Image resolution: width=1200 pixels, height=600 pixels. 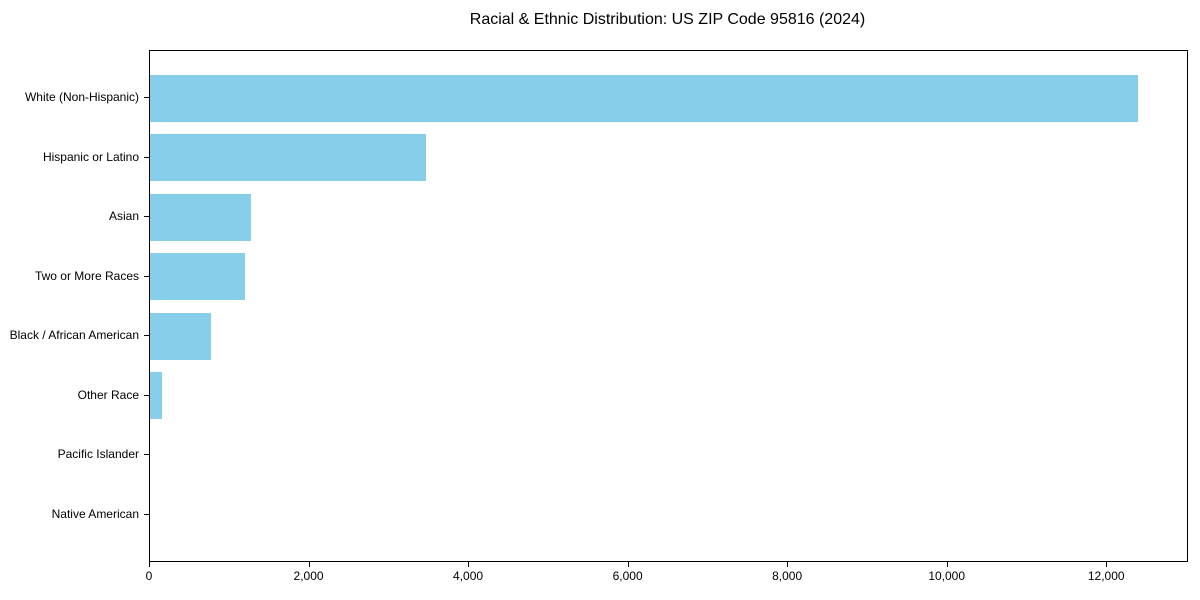 I want to click on bar-white-non-hispanic, so click(x=644, y=98).